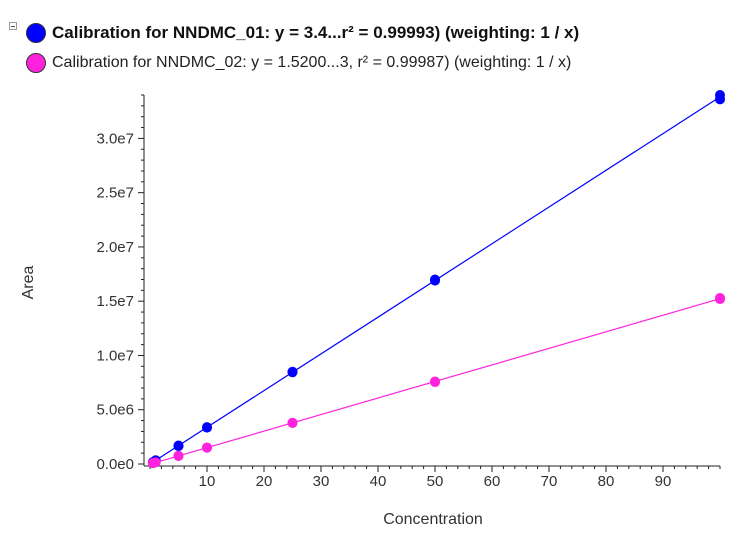  What do you see at coordinates (321, 481) in the screenshot?
I see `x-tick-label: 30` at bounding box center [321, 481].